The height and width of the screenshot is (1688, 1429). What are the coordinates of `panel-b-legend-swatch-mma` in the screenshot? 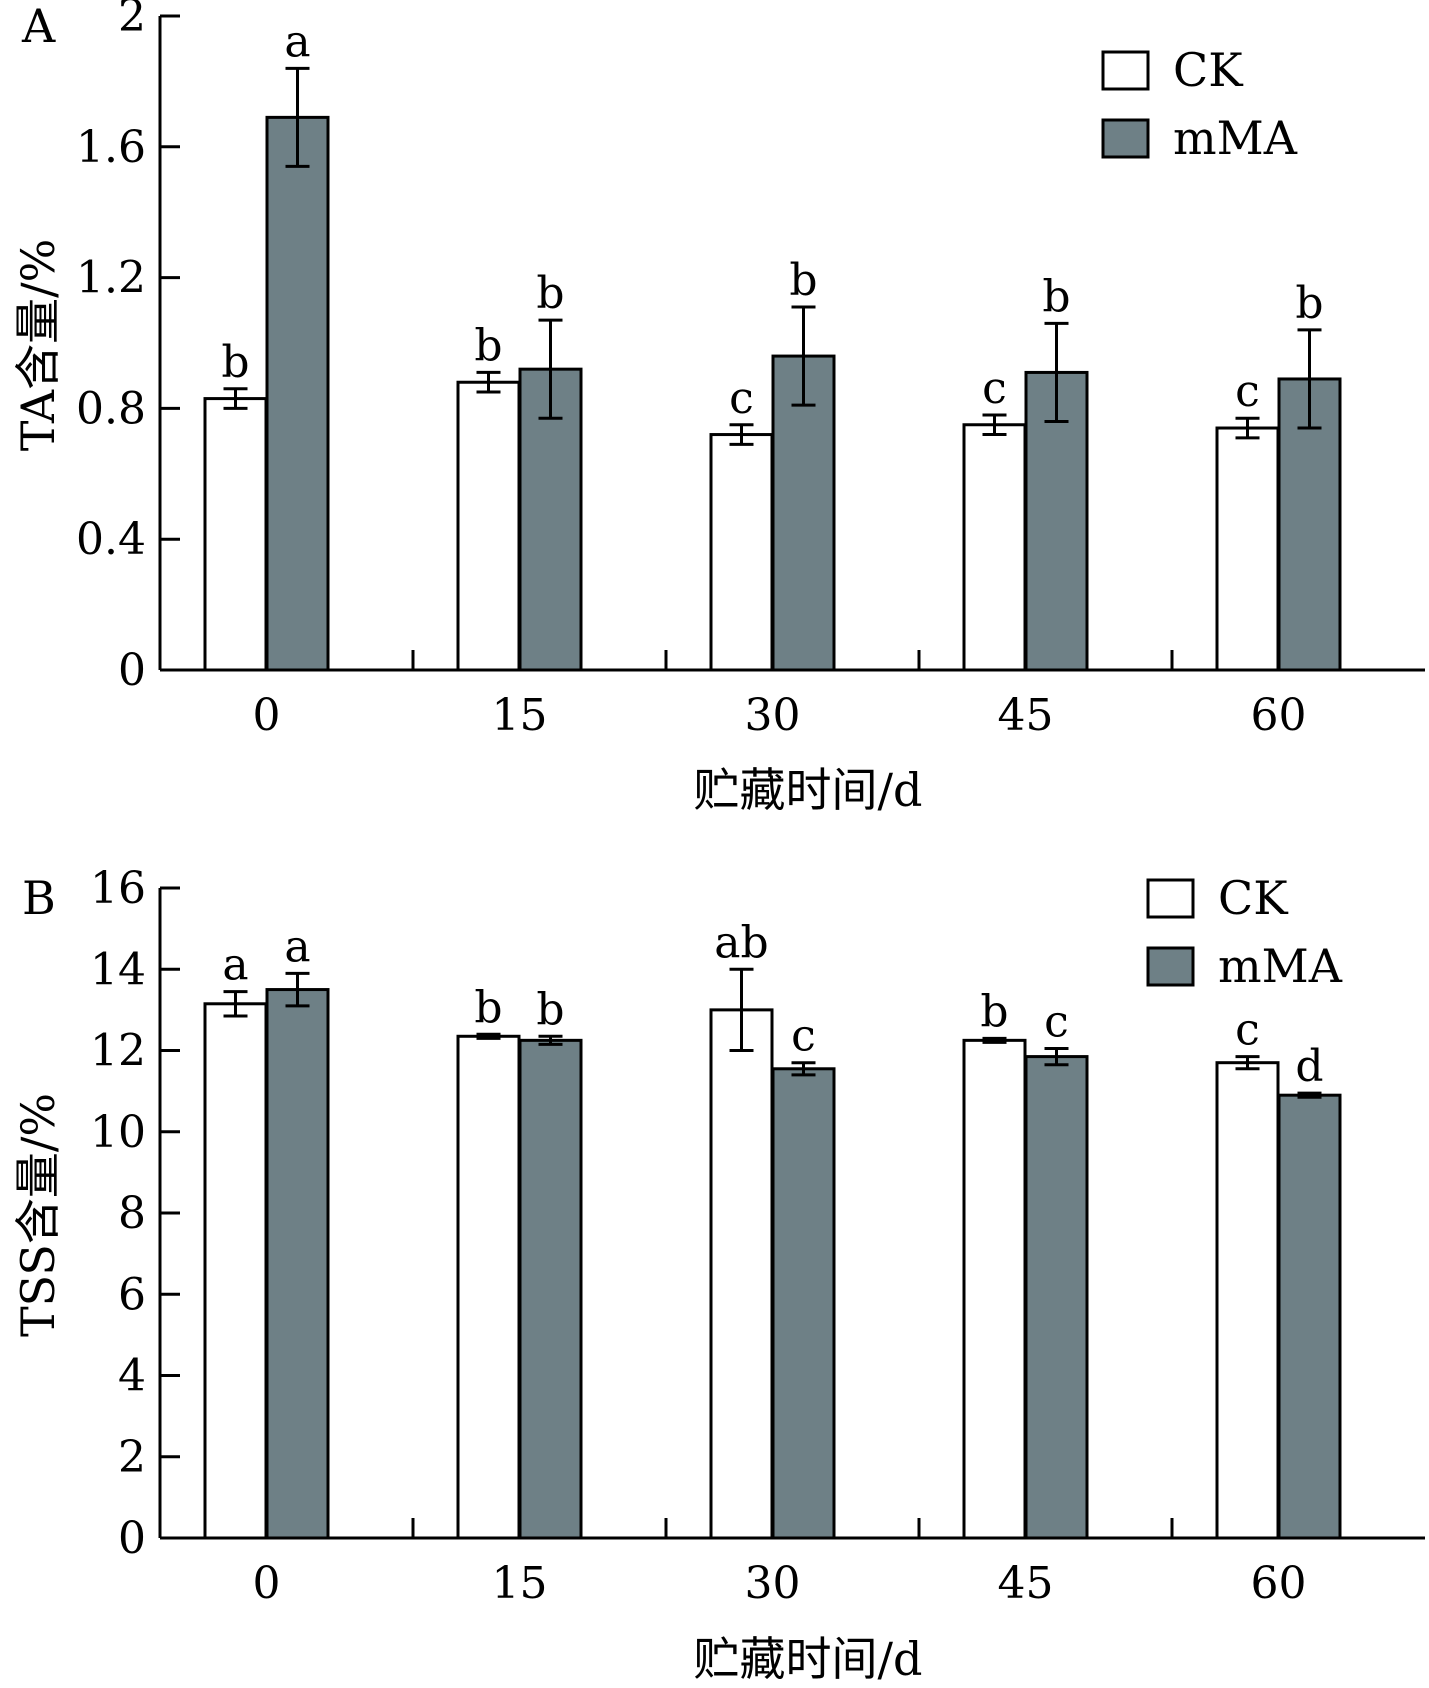 It's located at (1170, 966).